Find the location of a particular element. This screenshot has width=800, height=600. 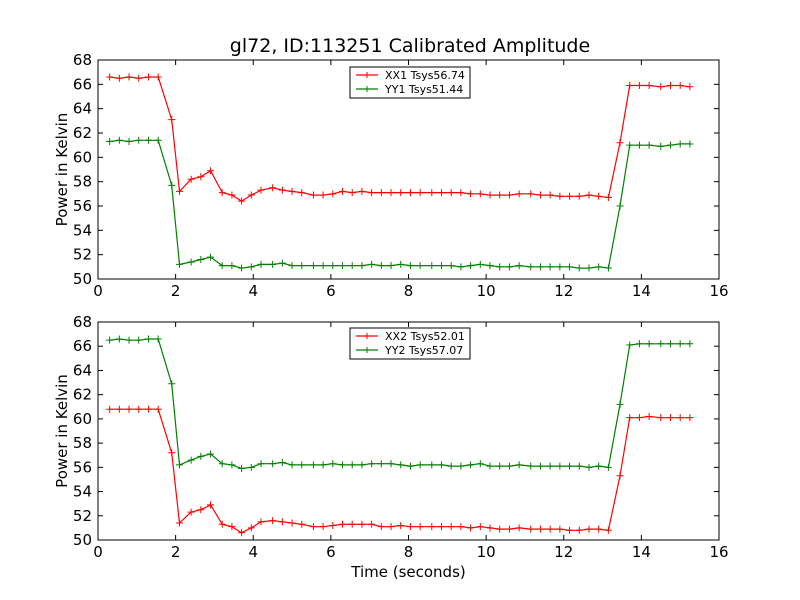

legend-entry: YY2 Tsys57.07 is located at coordinates (423, 350).